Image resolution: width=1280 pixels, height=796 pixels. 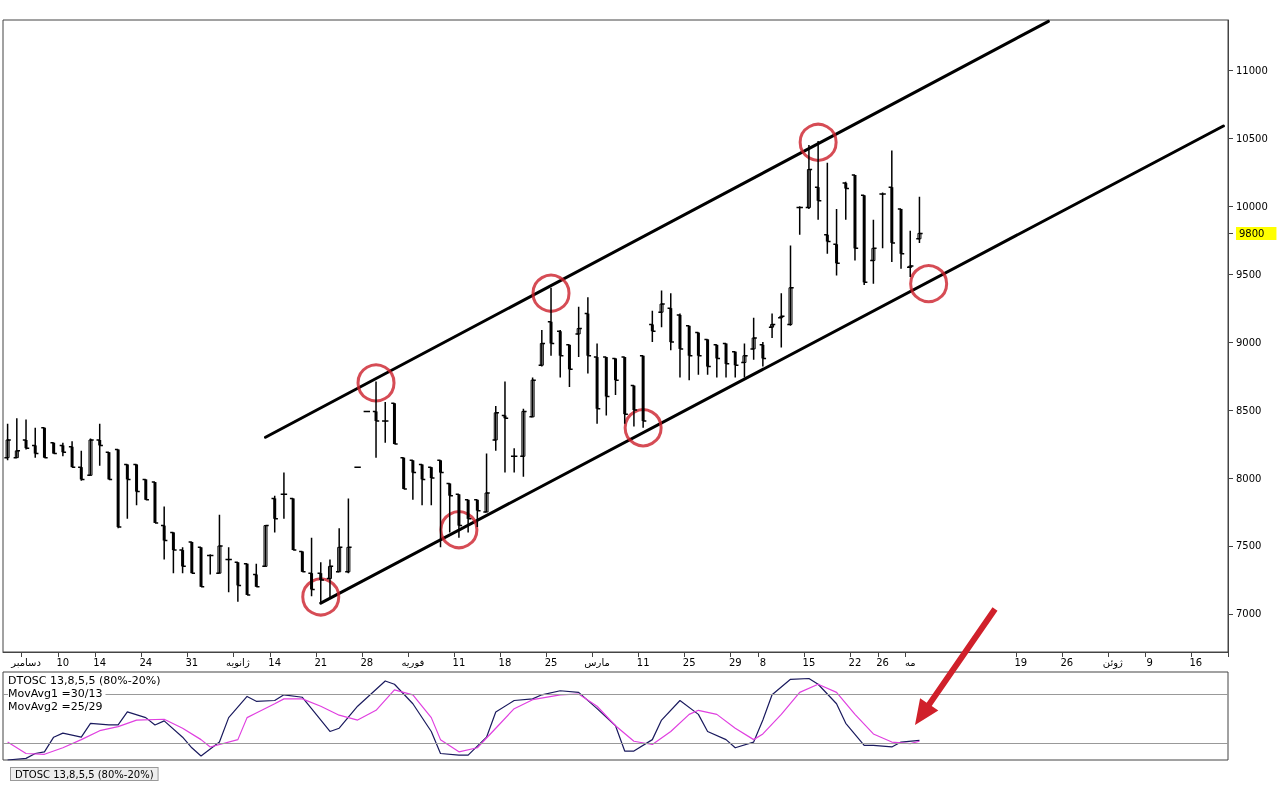 What do you see at coordinates (84, 774) in the screenshot?
I see `text: DTOSC 13,8,5,5 (80%-20%)` at bounding box center [84, 774].